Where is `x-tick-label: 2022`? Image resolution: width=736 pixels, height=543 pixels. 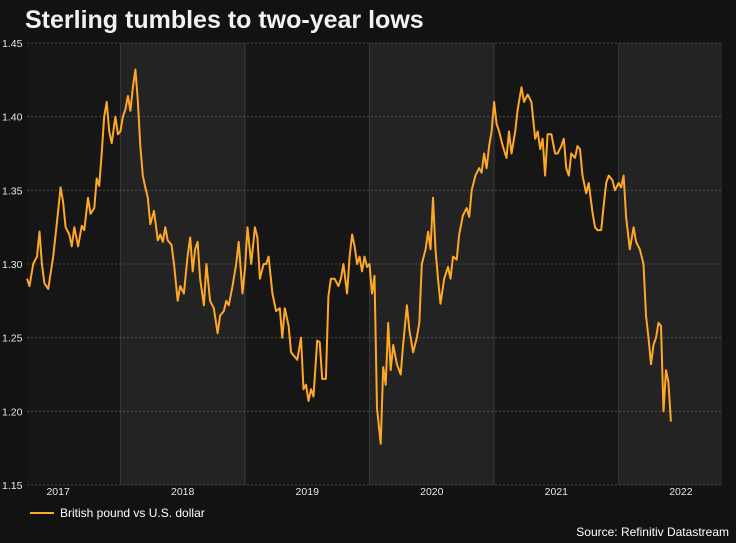 x-tick-label: 2022 is located at coordinates (681, 492).